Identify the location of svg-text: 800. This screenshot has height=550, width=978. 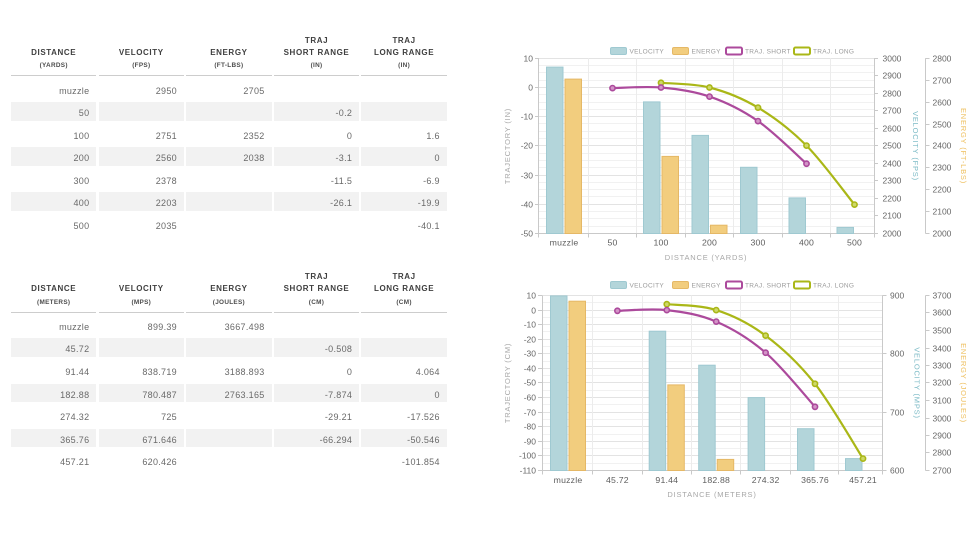
(897, 354).